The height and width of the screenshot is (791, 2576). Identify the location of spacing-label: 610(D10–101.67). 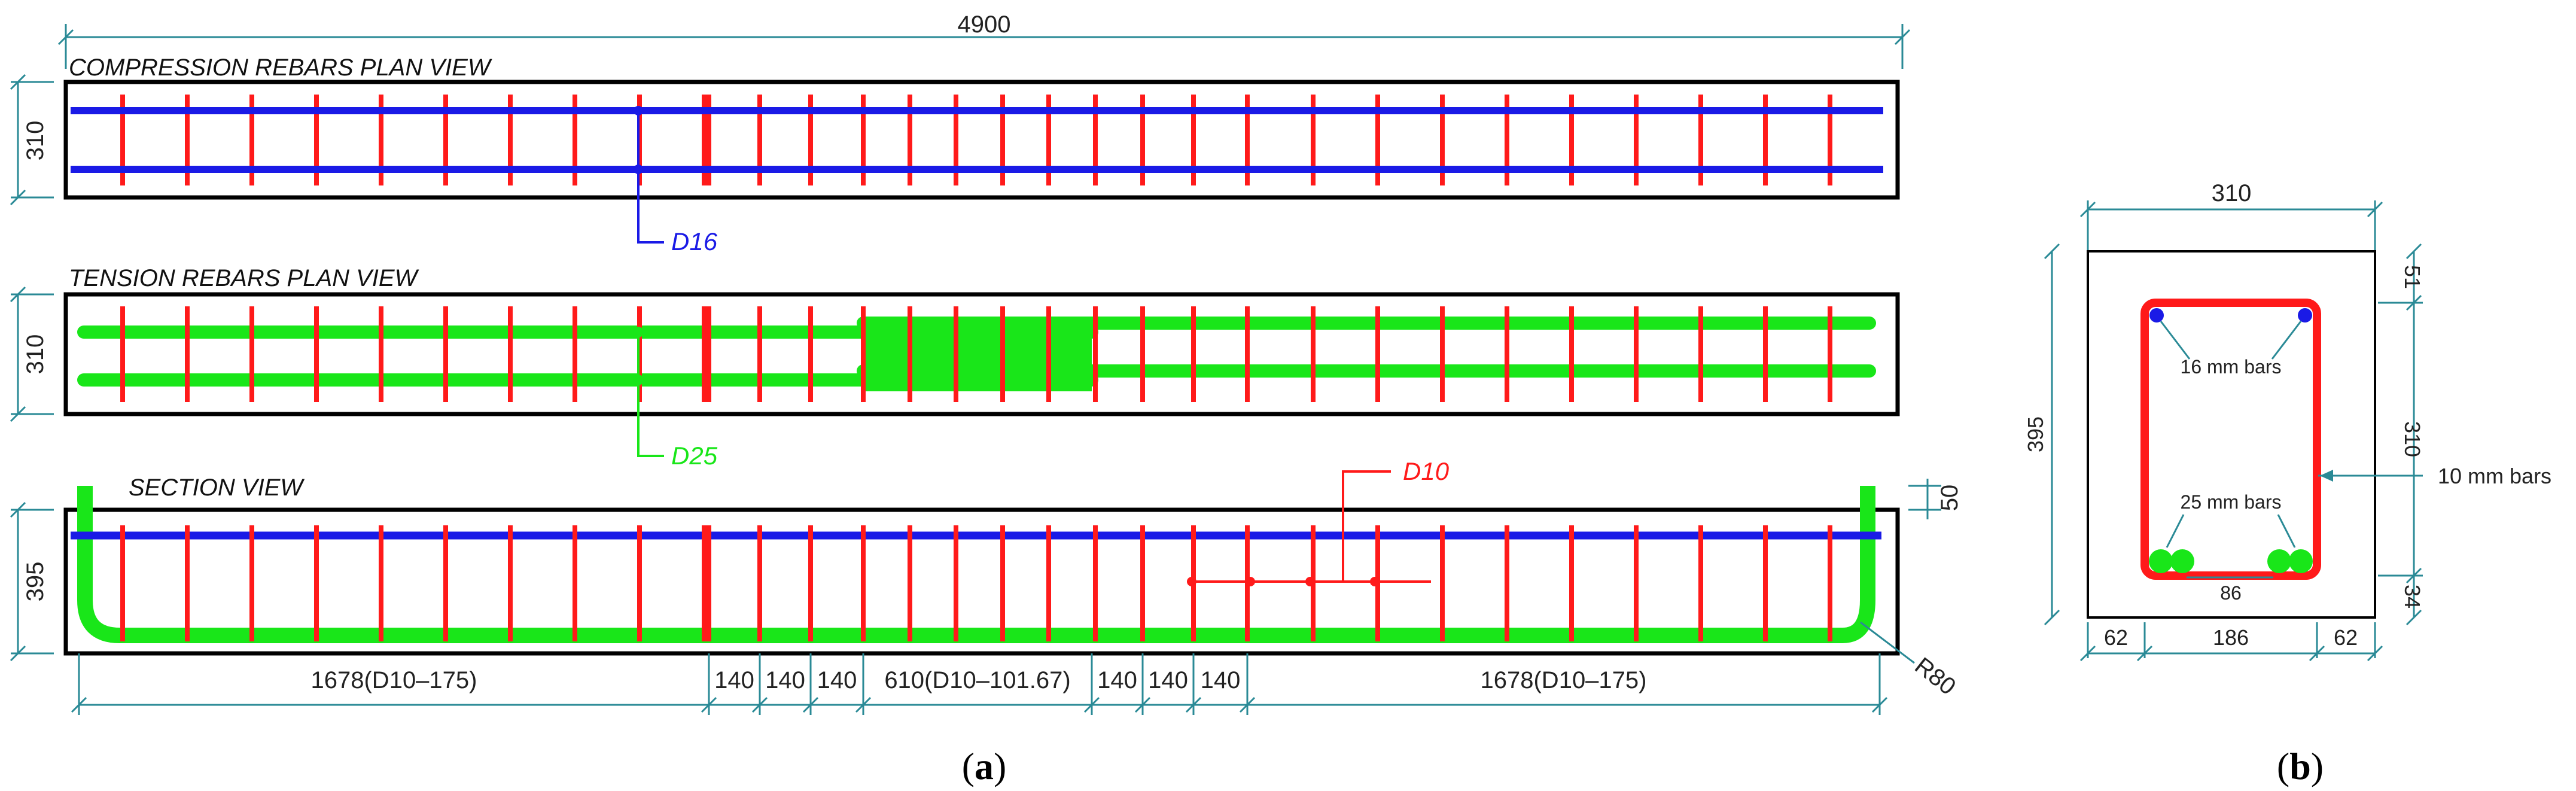
(977, 680).